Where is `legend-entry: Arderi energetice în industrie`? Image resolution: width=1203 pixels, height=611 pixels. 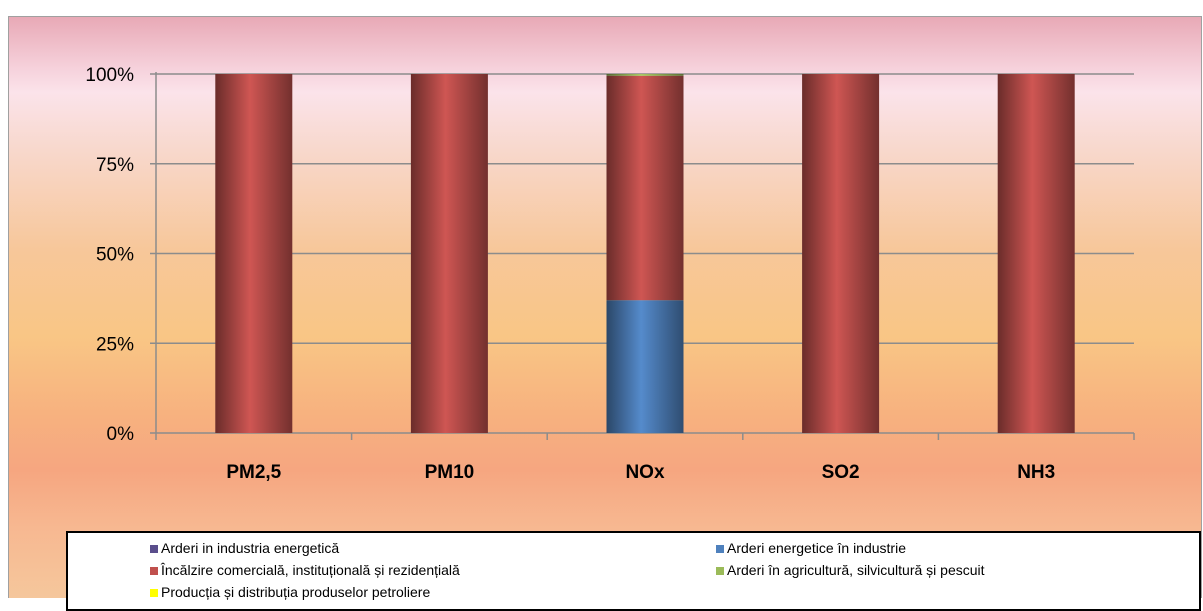
legend-entry: Arderi energetice în industrie is located at coordinates (811, 548).